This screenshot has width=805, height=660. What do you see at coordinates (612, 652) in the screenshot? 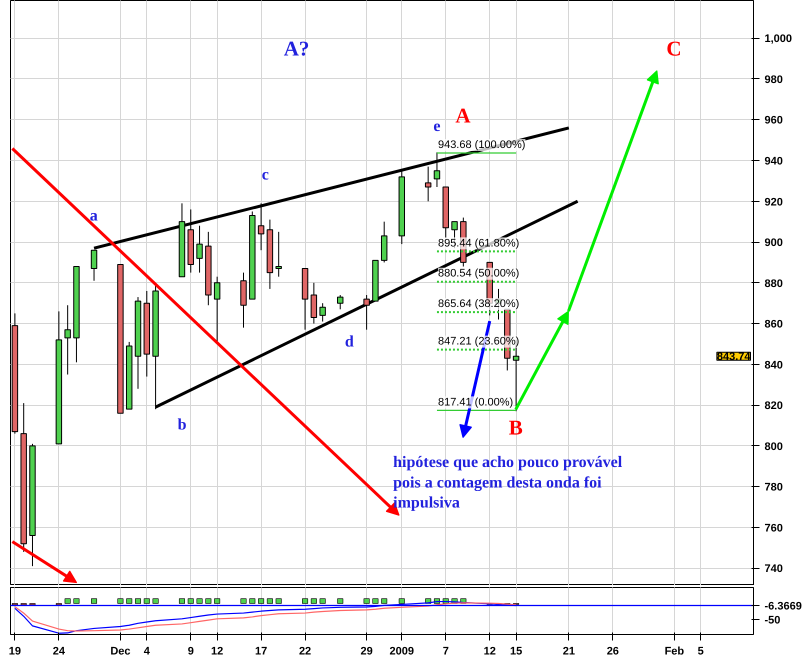
I see `x-tick-label: 26` at bounding box center [612, 652].